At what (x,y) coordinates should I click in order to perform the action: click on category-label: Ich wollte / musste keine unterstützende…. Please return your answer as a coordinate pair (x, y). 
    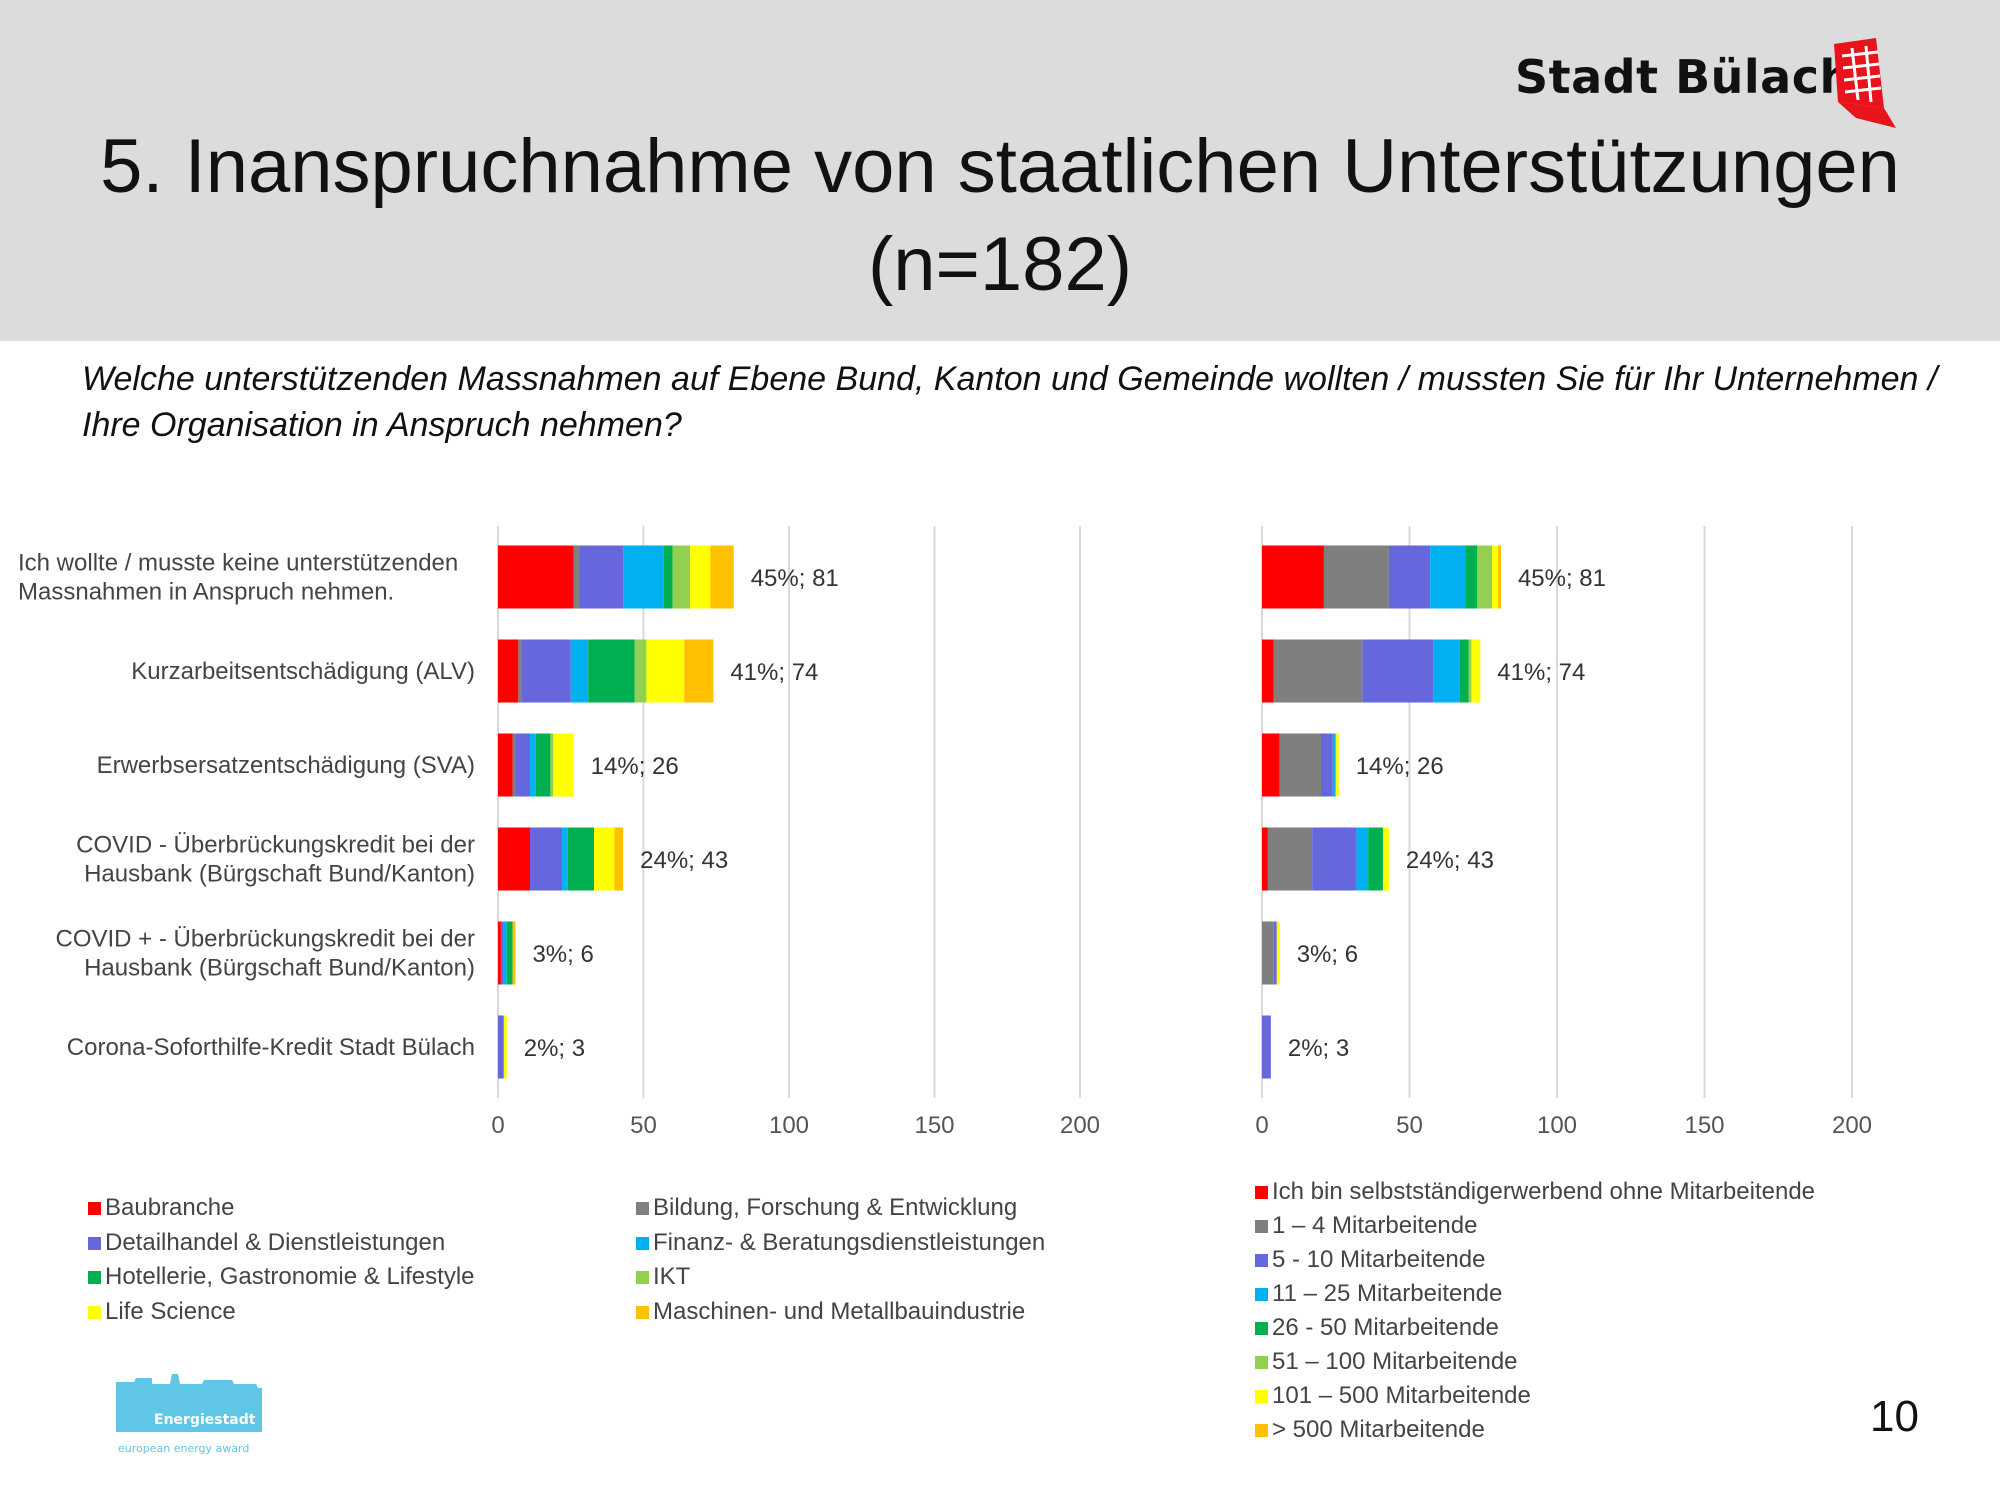
    Looking at the image, I should click on (238, 563).